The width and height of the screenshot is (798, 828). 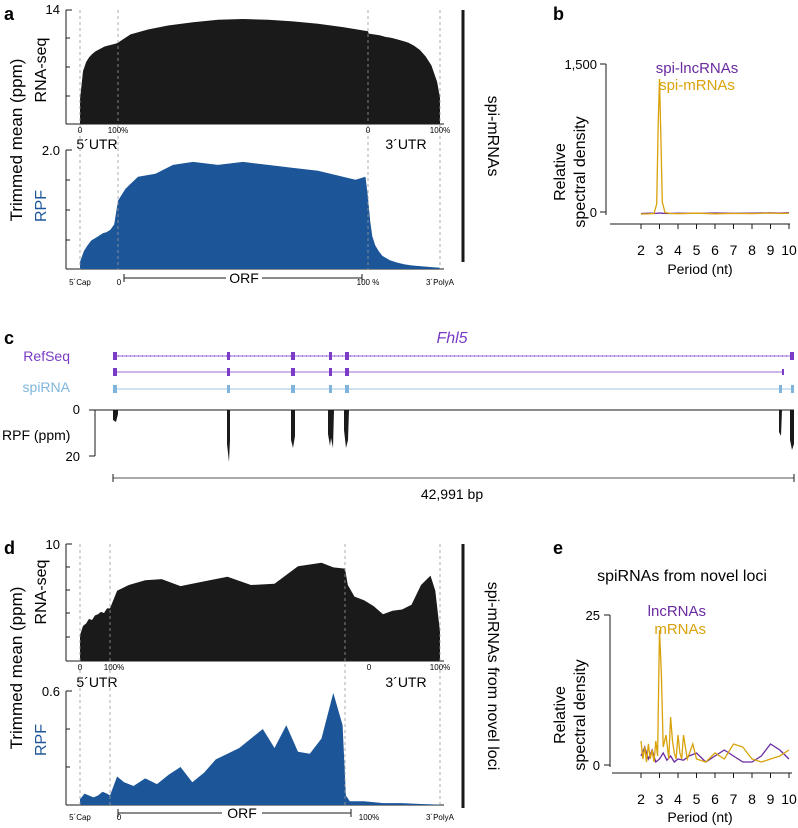 What do you see at coordinates (717, 241) in the screenshot?
I see `panel-b-x-ticks: 2 3 4 5 6 7 8 9 10` at bounding box center [717, 241].